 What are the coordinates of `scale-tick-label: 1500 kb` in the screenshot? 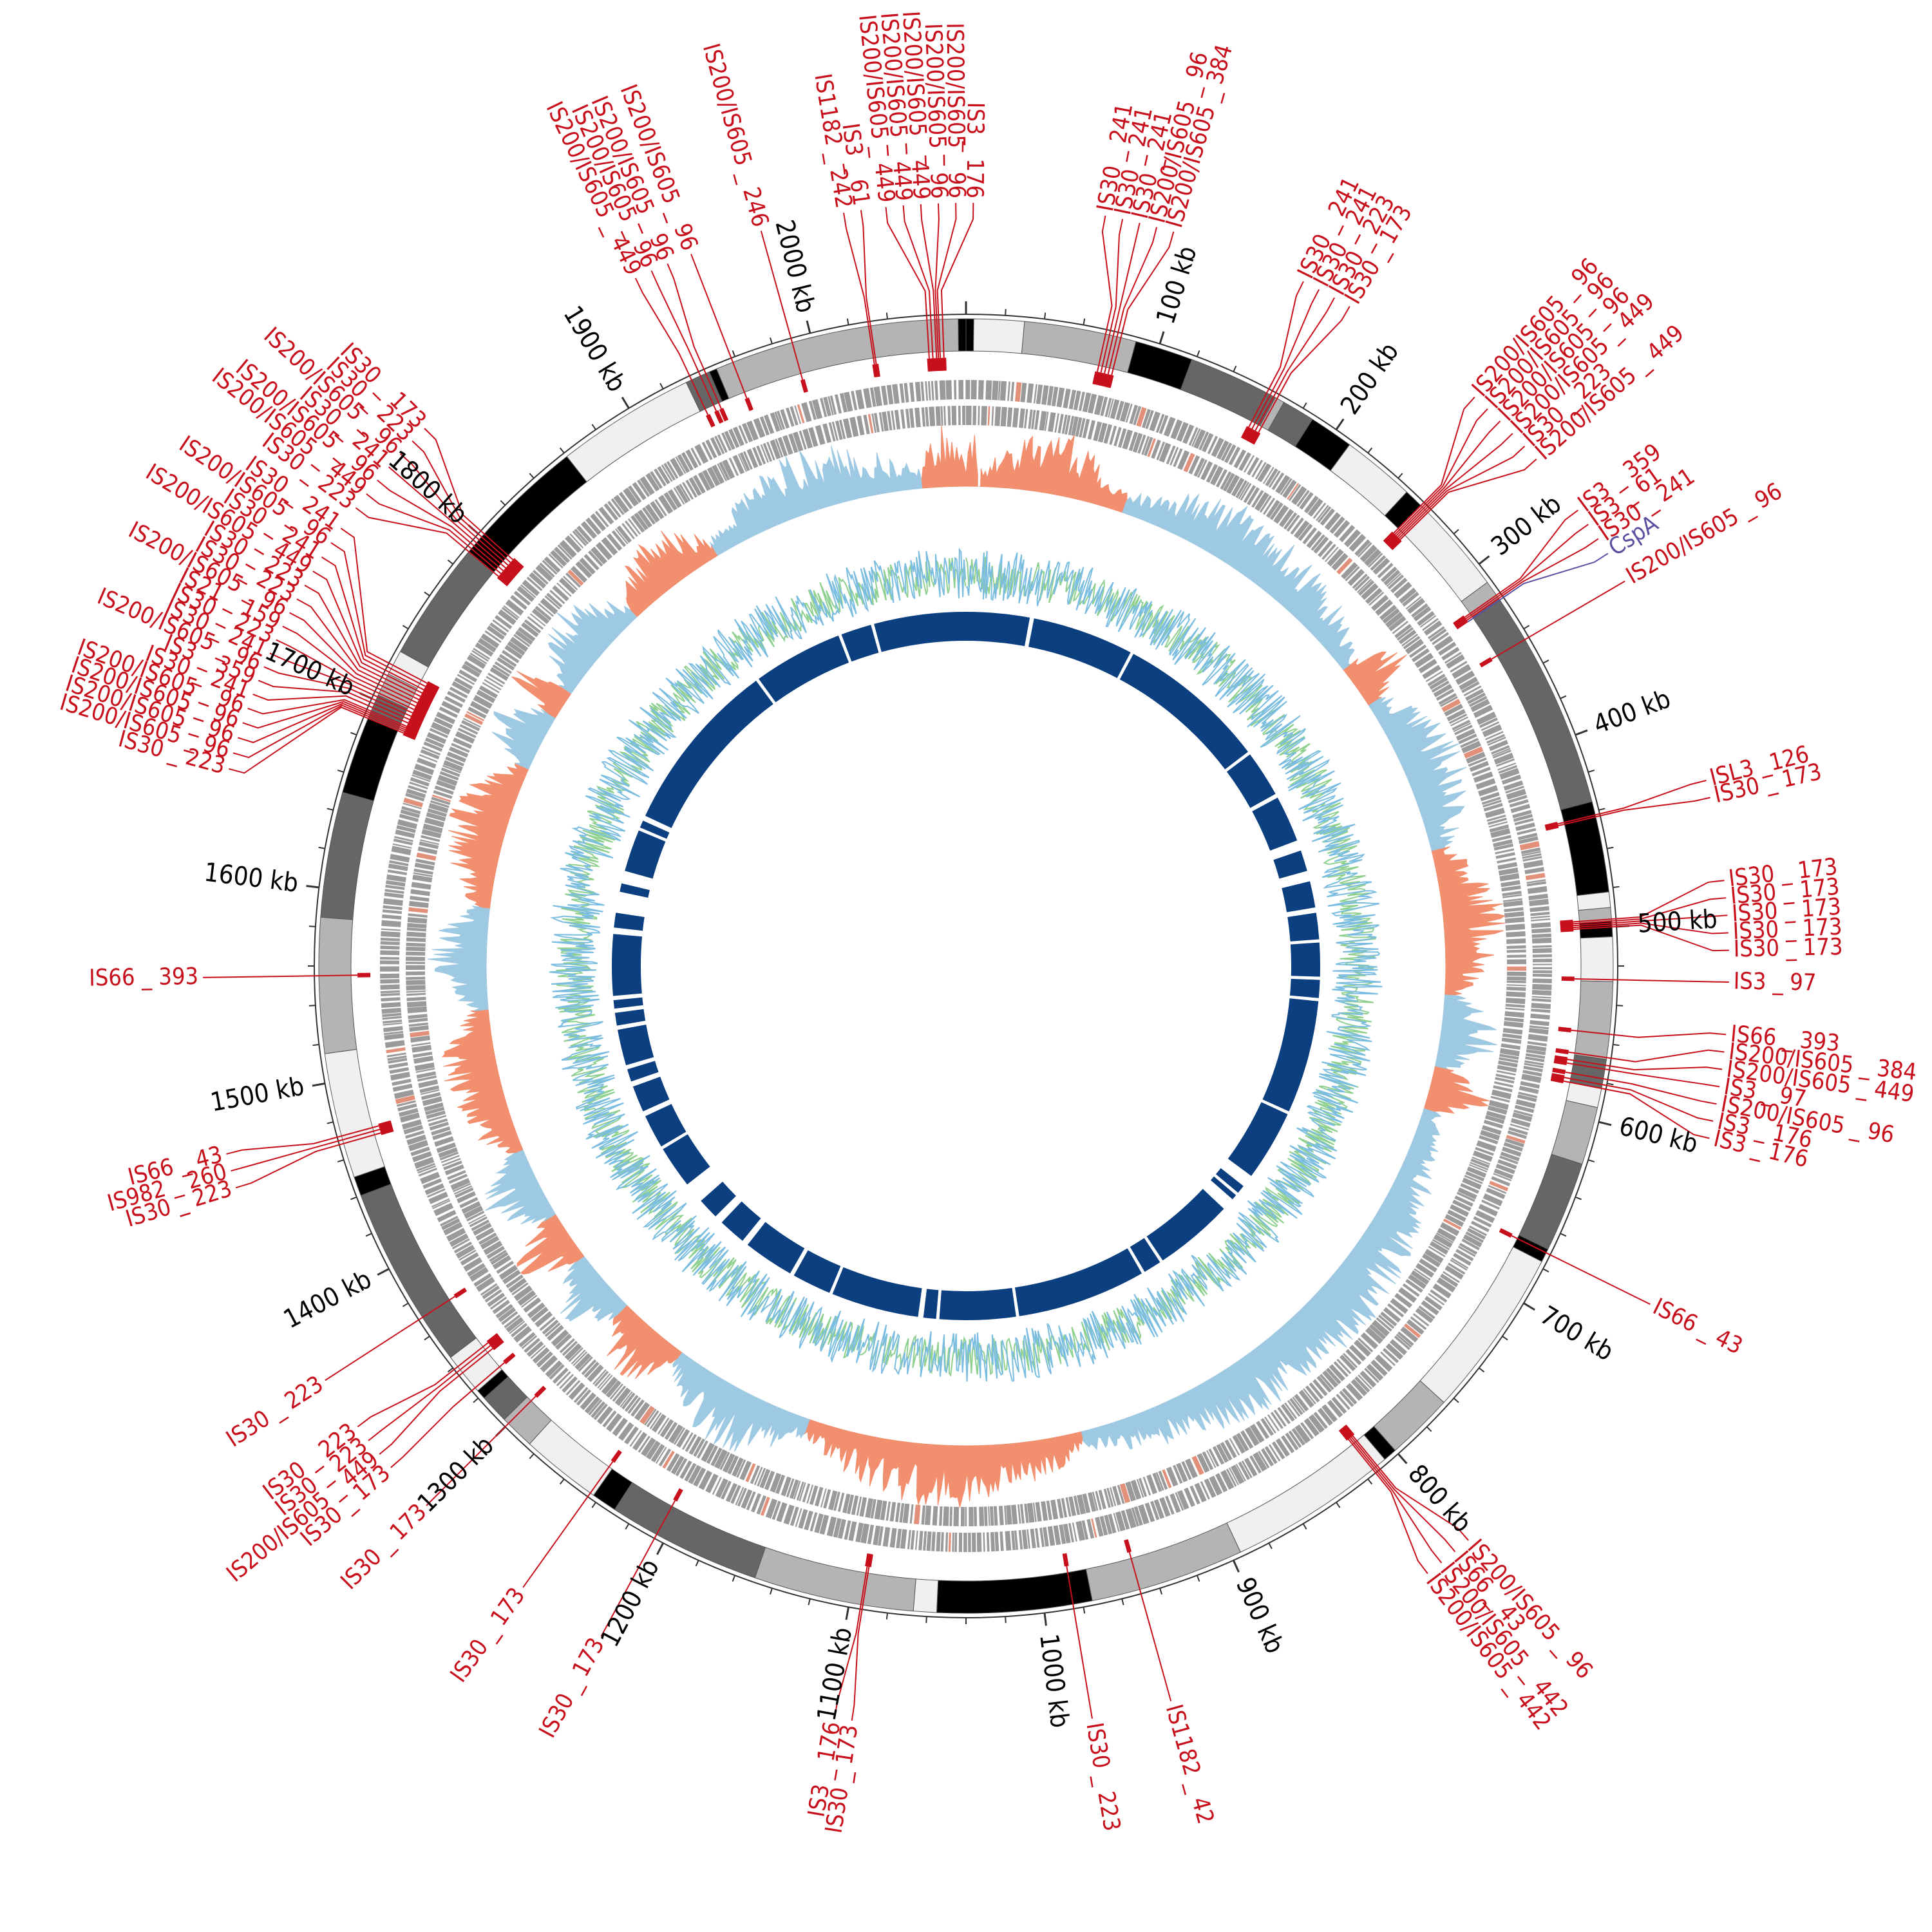 It's located at (257, 1095).